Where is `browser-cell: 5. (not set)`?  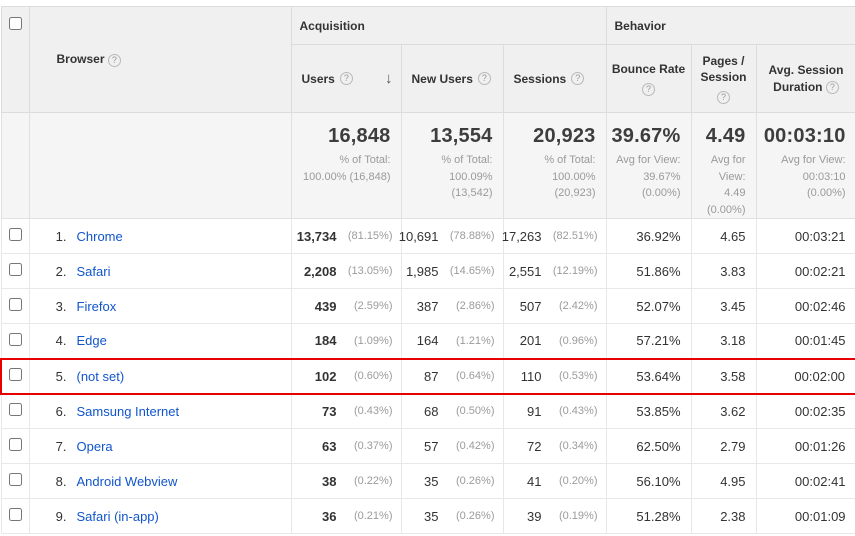 browser-cell: 5. (not set) is located at coordinates (160, 376).